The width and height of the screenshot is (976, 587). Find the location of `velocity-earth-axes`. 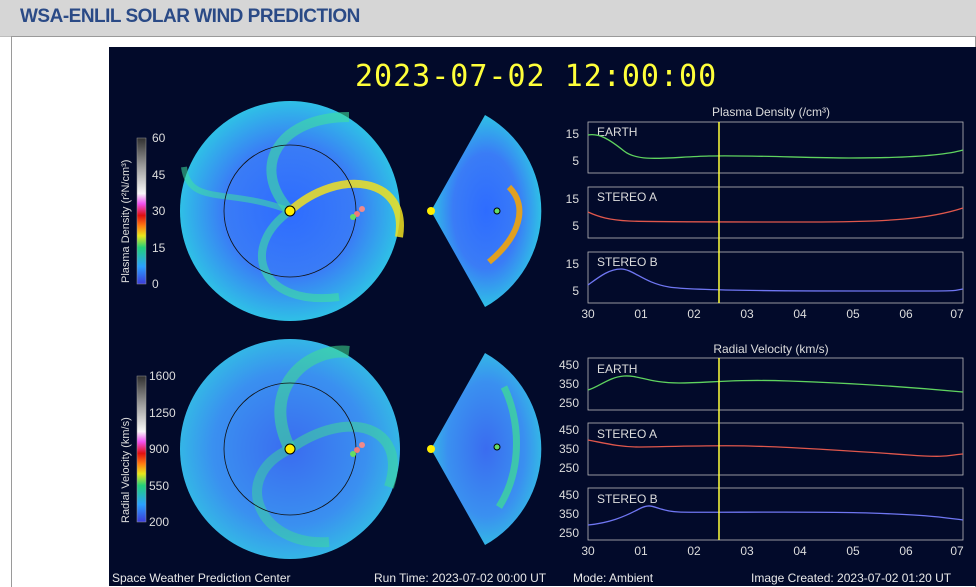

velocity-earth-axes is located at coordinates (775, 384).